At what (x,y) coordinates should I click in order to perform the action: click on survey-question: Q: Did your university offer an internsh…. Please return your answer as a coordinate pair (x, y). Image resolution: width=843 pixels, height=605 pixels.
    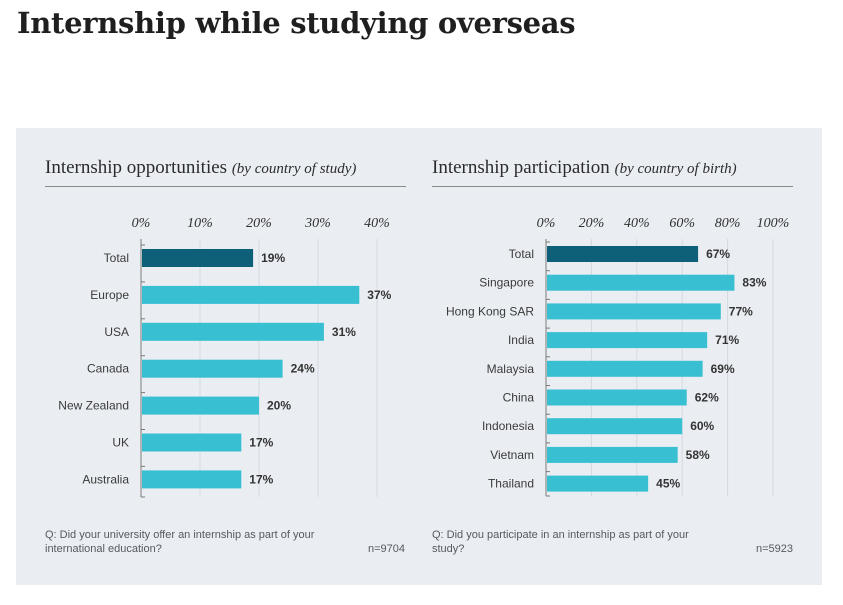
    Looking at the image, I should click on (180, 542).